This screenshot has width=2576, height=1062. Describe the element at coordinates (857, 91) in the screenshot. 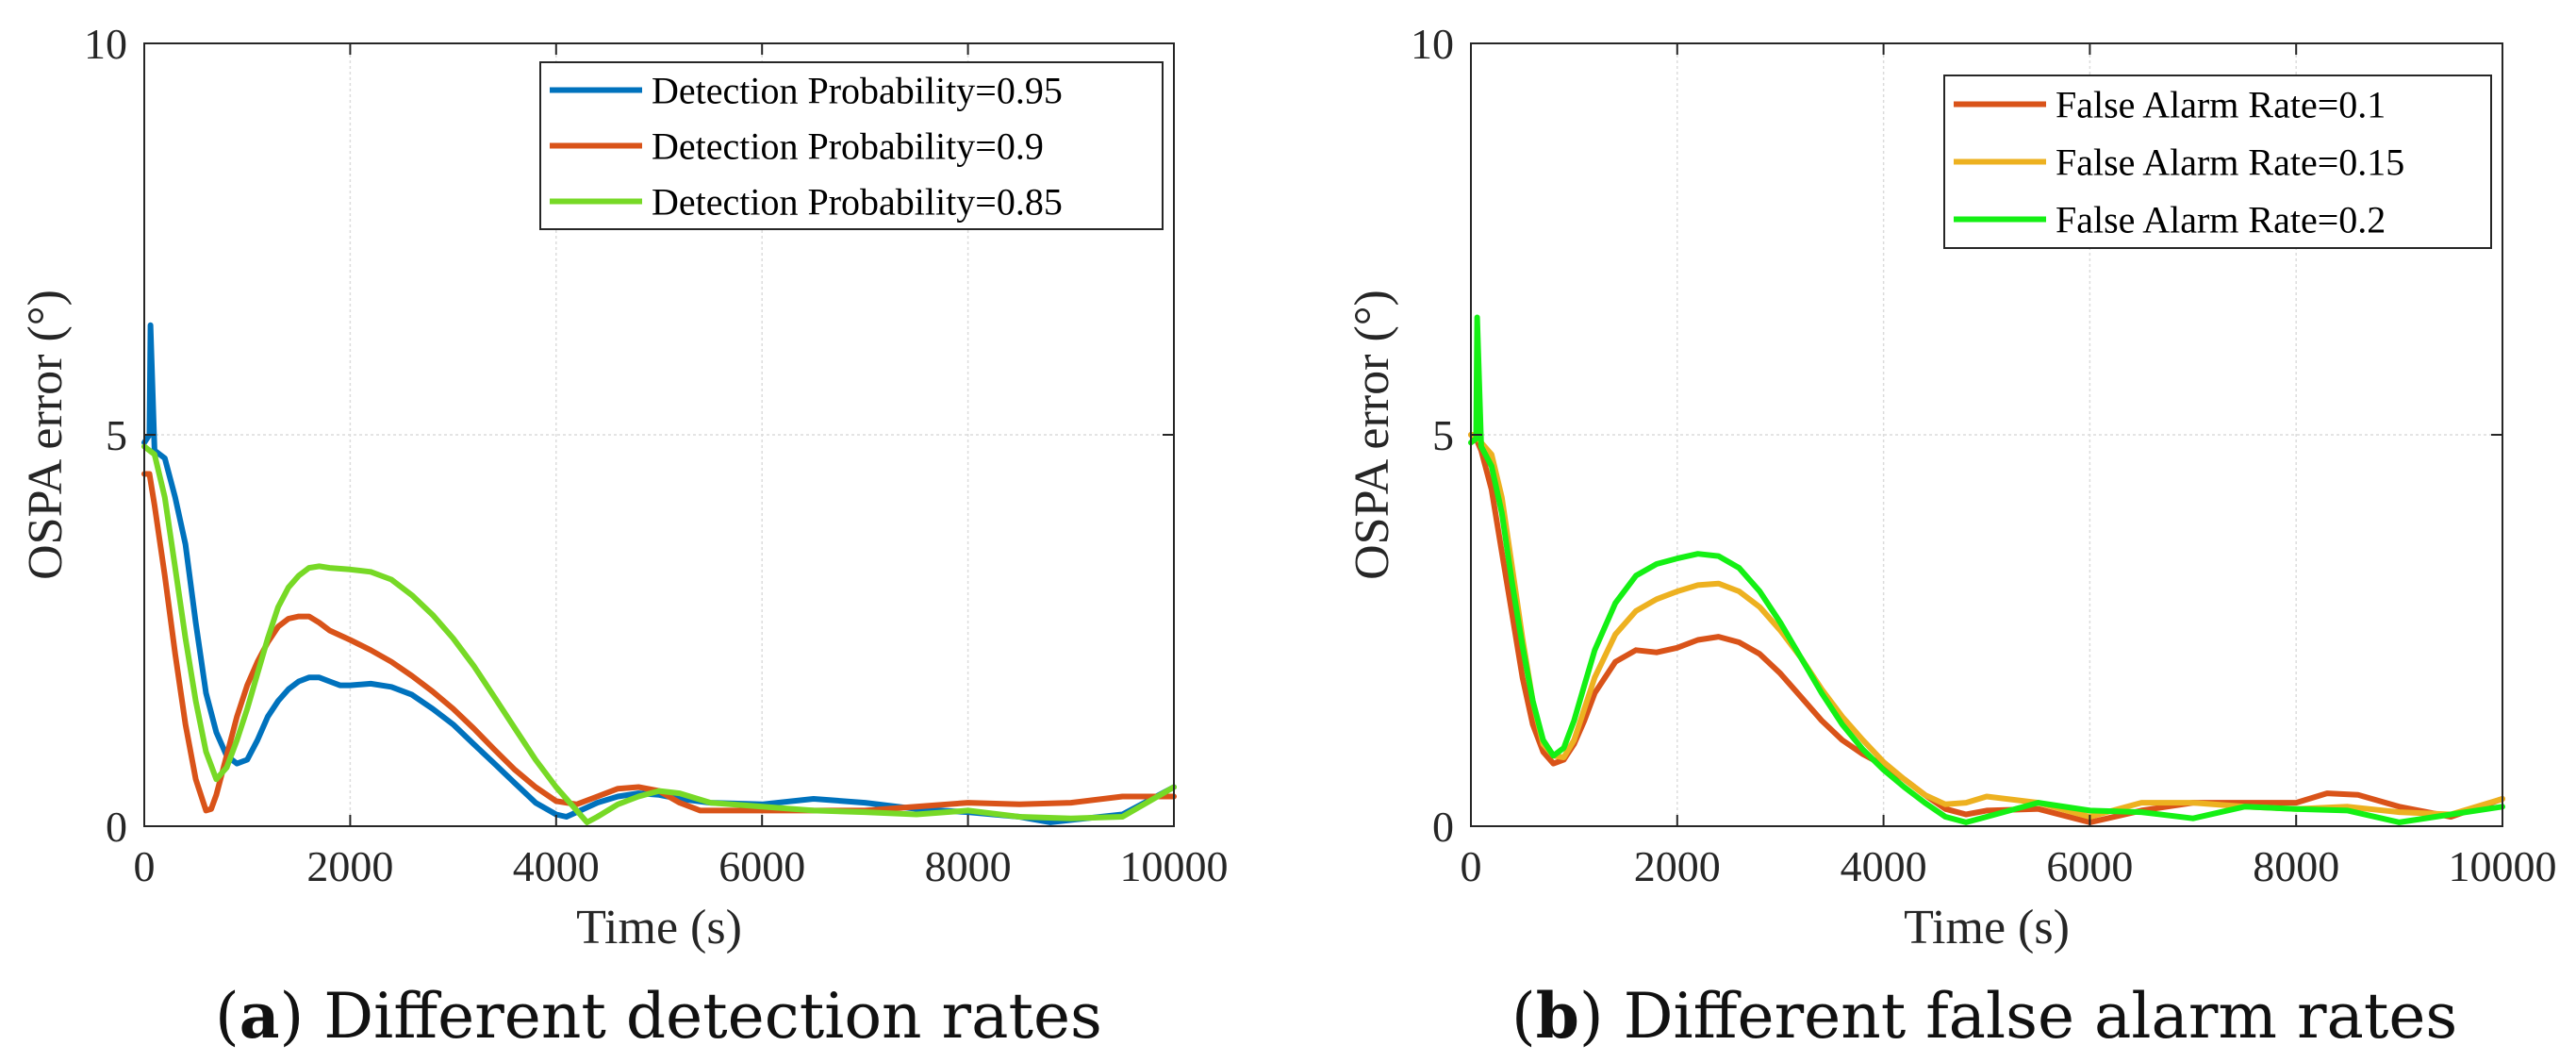

I see `legend-label: Detection Probability=0.95` at that location.